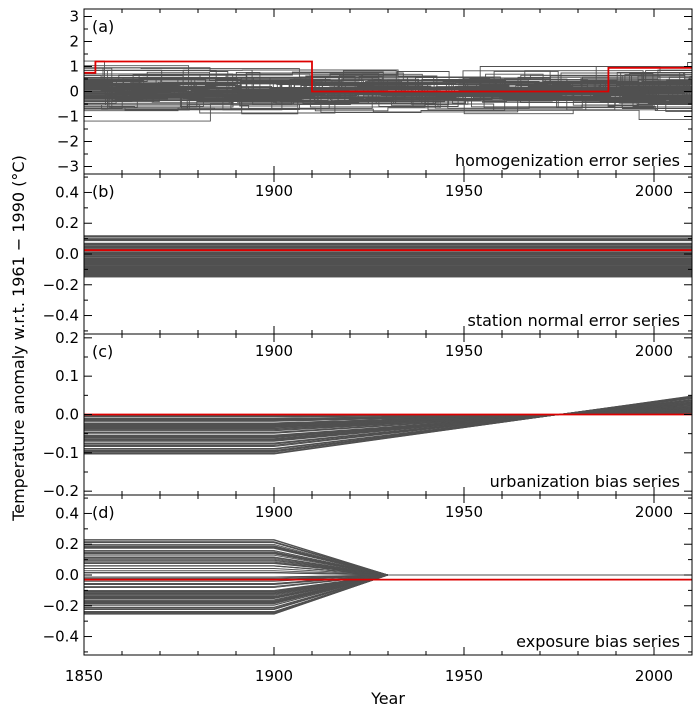 This screenshot has width=693, height=711. Describe the element at coordinates (464, 676) in the screenshot. I see `x-tick-label: 1950` at that location.